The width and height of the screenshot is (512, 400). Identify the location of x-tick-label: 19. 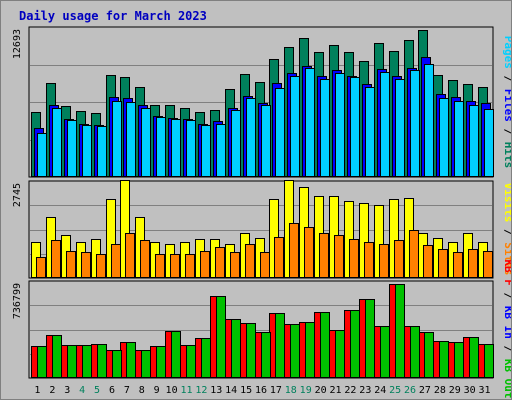
(306, 390).